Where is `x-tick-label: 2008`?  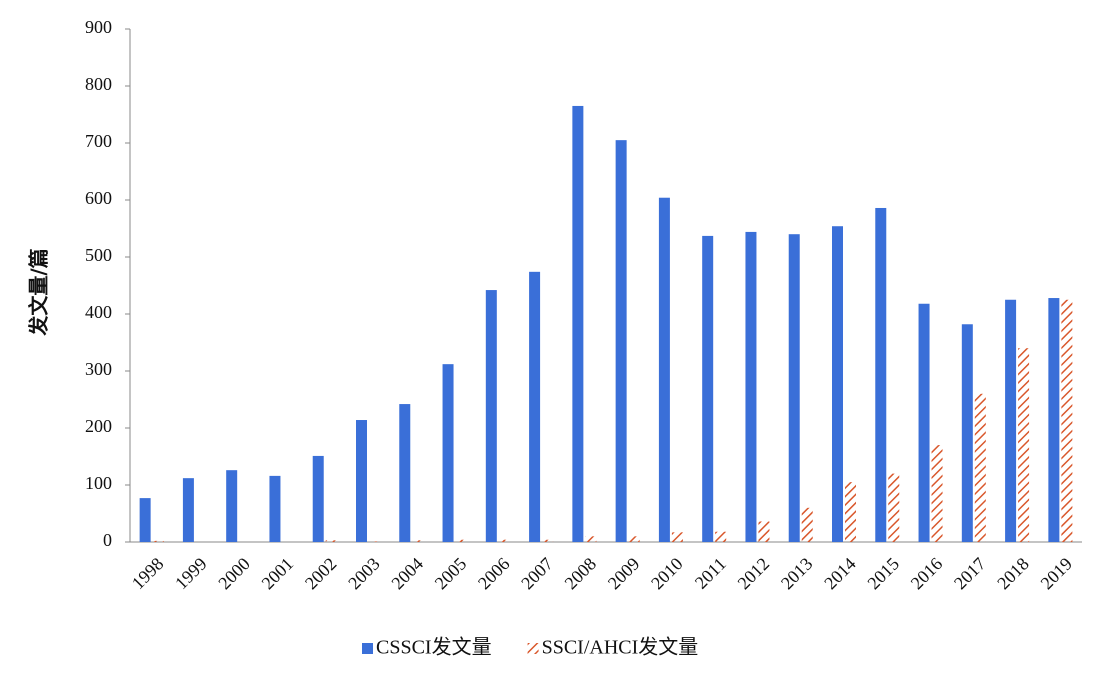
x-tick-label: 2008 is located at coordinates (581, 574).